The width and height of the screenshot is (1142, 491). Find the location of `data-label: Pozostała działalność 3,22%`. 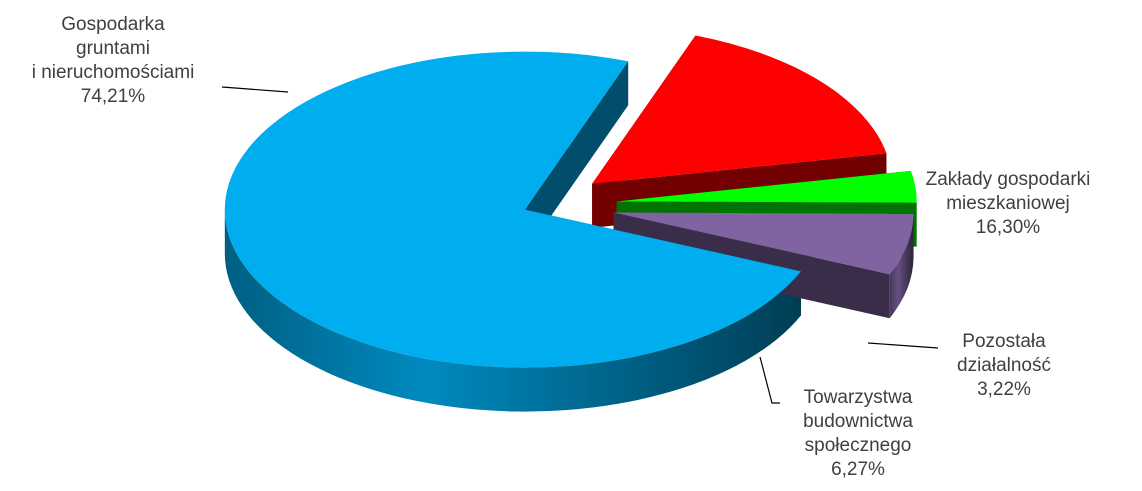

data-label: Pozostała działalność 3,22% is located at coordinates (1004, 365).